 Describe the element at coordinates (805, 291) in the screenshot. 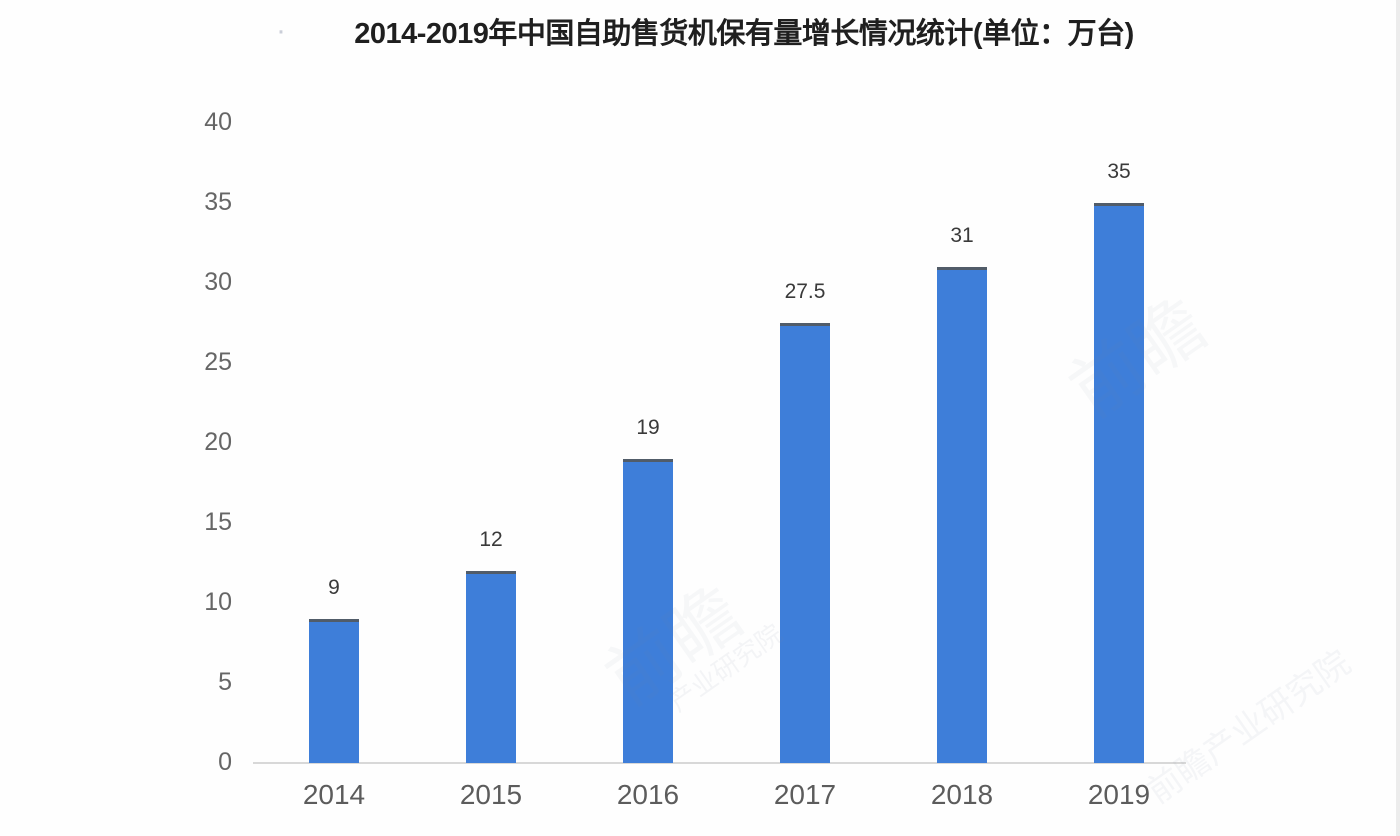

I see `bar-value-label: 27.5` at that location.